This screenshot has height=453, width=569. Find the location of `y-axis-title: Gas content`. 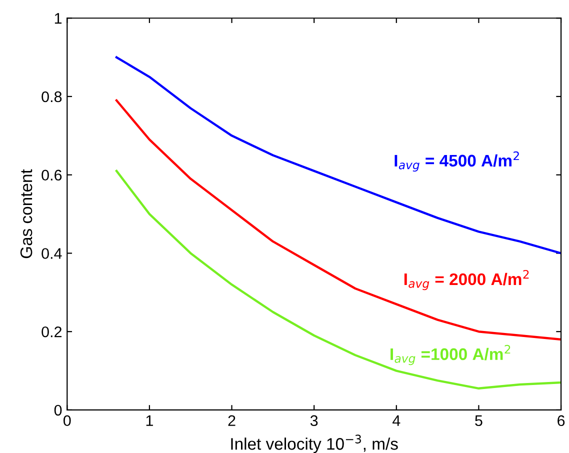

y-axis-title: Gas content is located at coordinates (26, 213).